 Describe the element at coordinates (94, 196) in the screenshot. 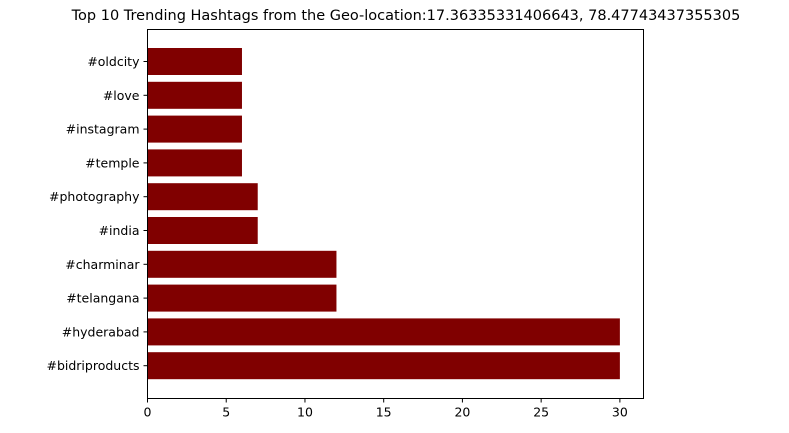

I see `y-tick-label: #photography` at that location.